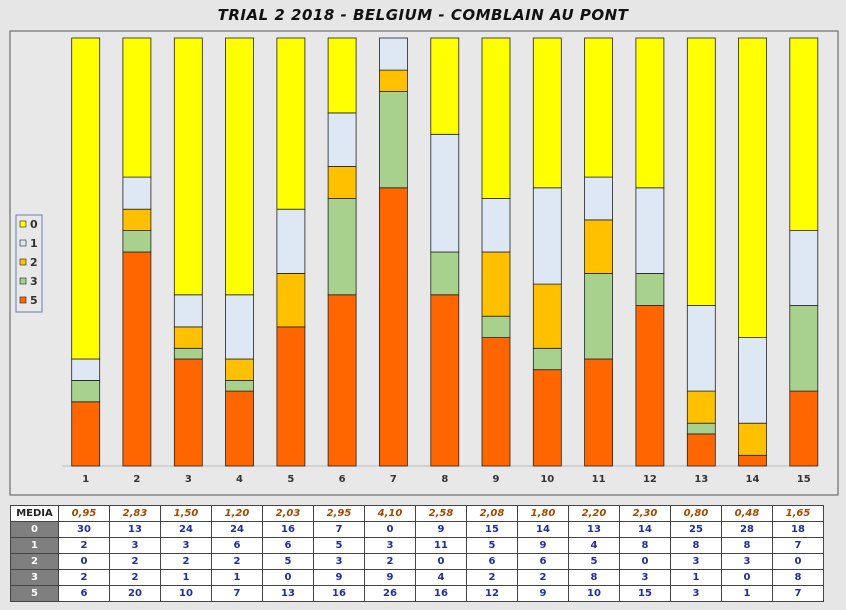  What do you see at coordinates (798, 513) in the screenshot?
I see `media-cell: 1,65` at bounding box center [798, 513].